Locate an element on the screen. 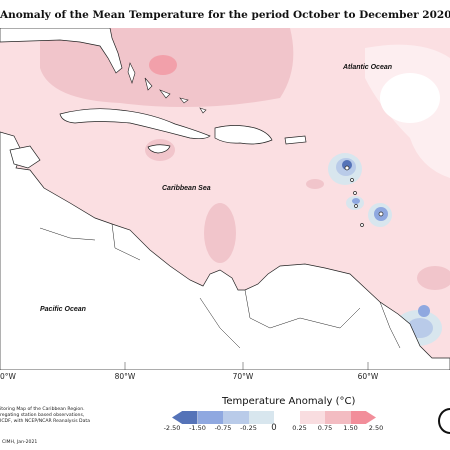 This screenshot has height=450, width=450. longitude-label: 70°W is located at coordinates (243, 376).